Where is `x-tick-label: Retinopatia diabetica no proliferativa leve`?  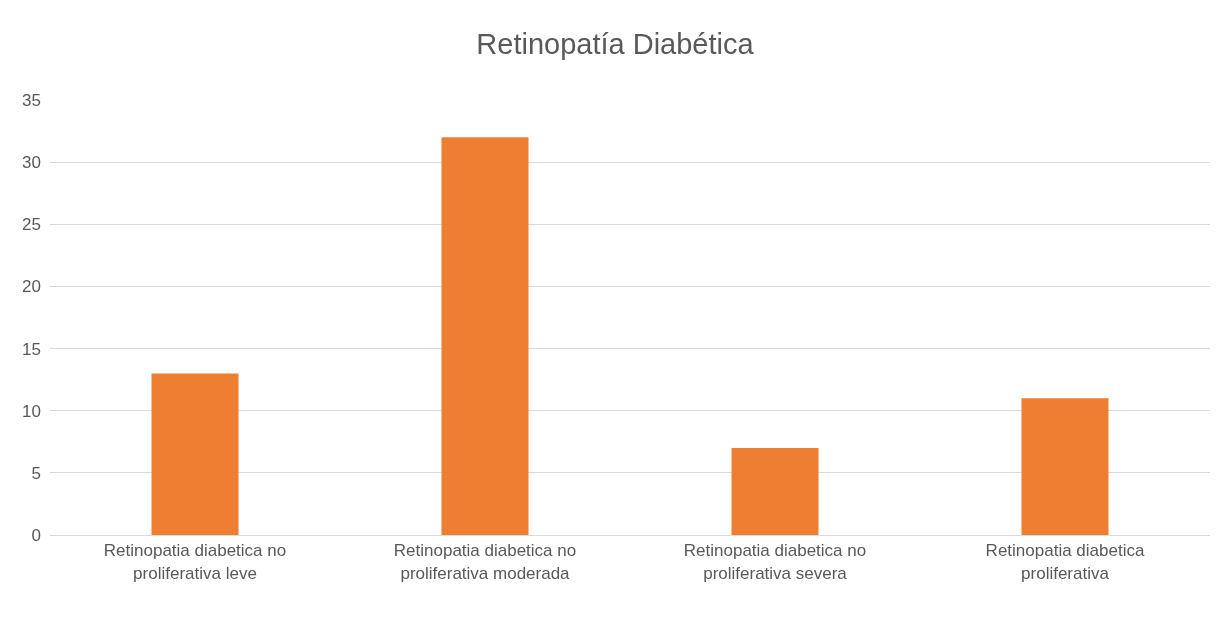
x-tick-label: Retinopatia diabetica no proliferativa leve is located at coordinates (195, 562).